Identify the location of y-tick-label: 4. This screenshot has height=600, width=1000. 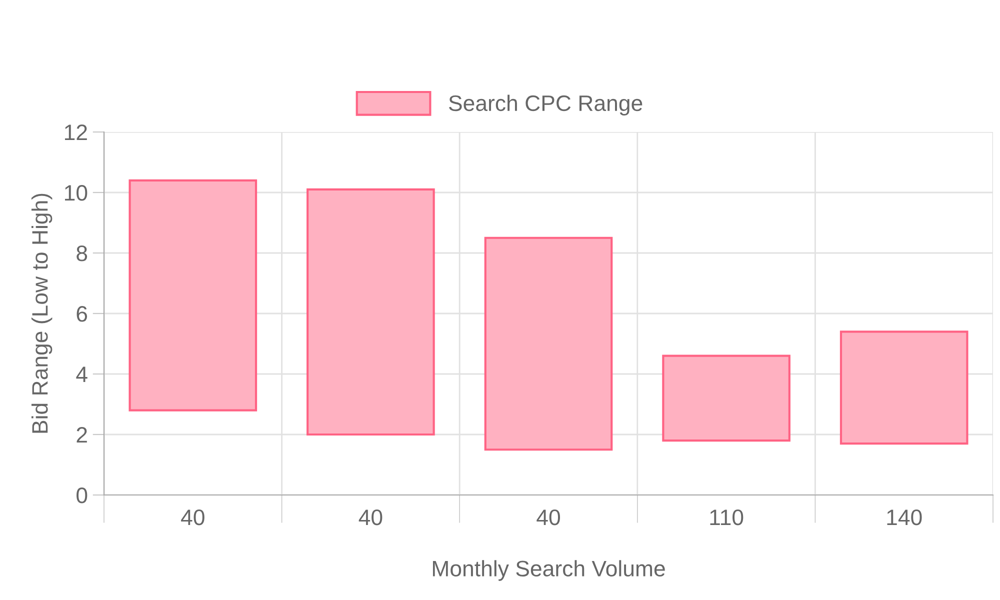
(82, 374).